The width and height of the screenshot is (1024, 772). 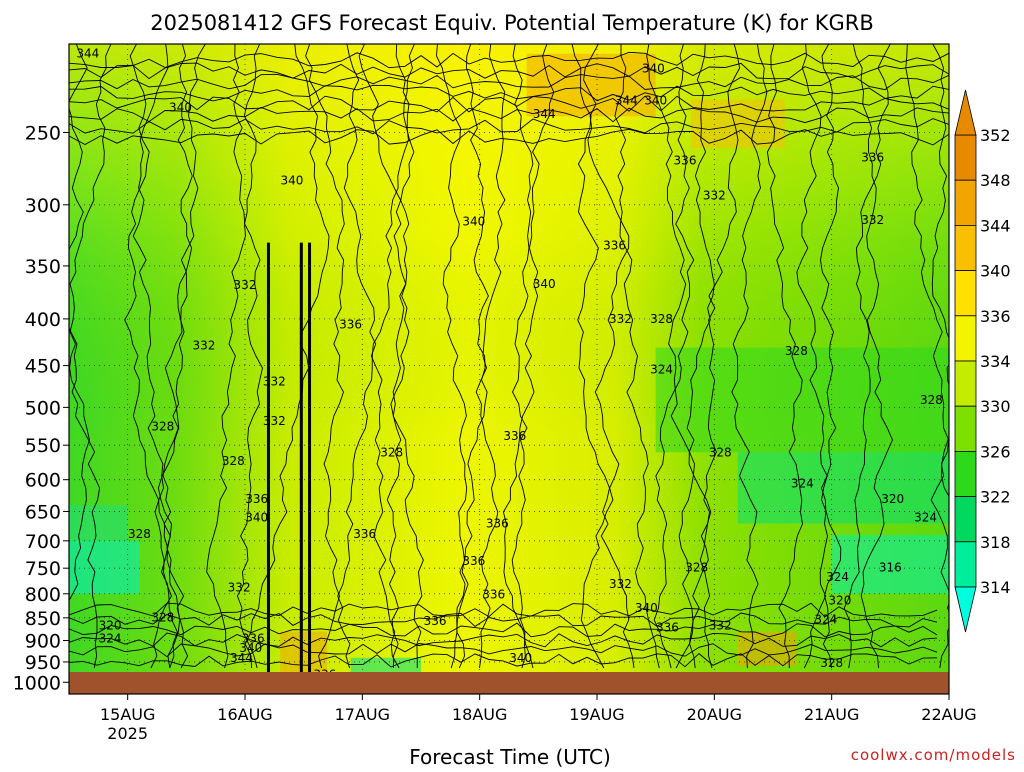 I want to click on y-tick-label: 400, so click(x=43, y=320).